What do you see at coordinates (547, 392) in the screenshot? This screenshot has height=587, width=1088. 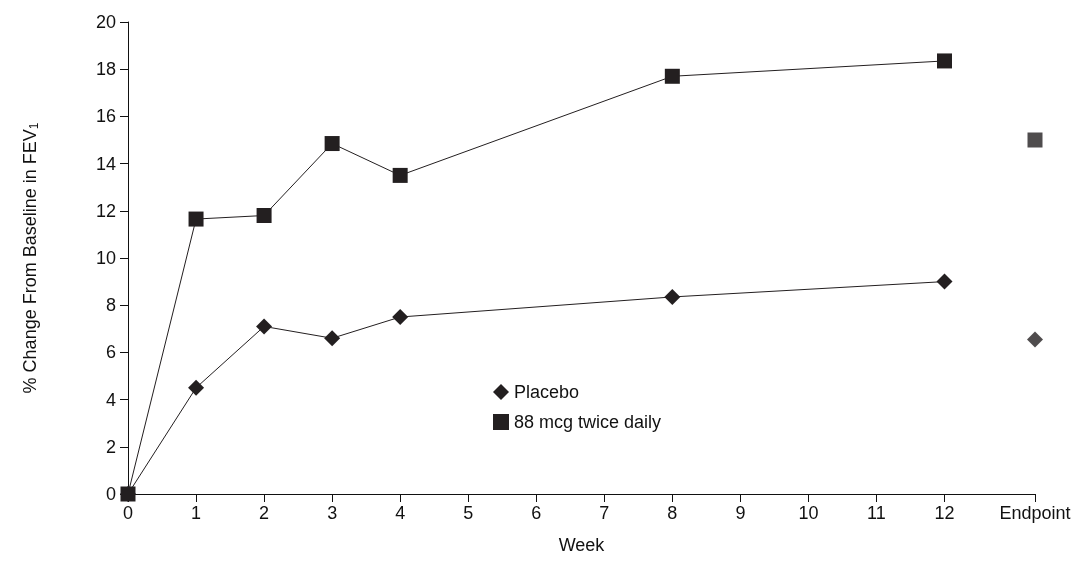 I see `legend-label: Placebo` at bounding box center [547, 392].